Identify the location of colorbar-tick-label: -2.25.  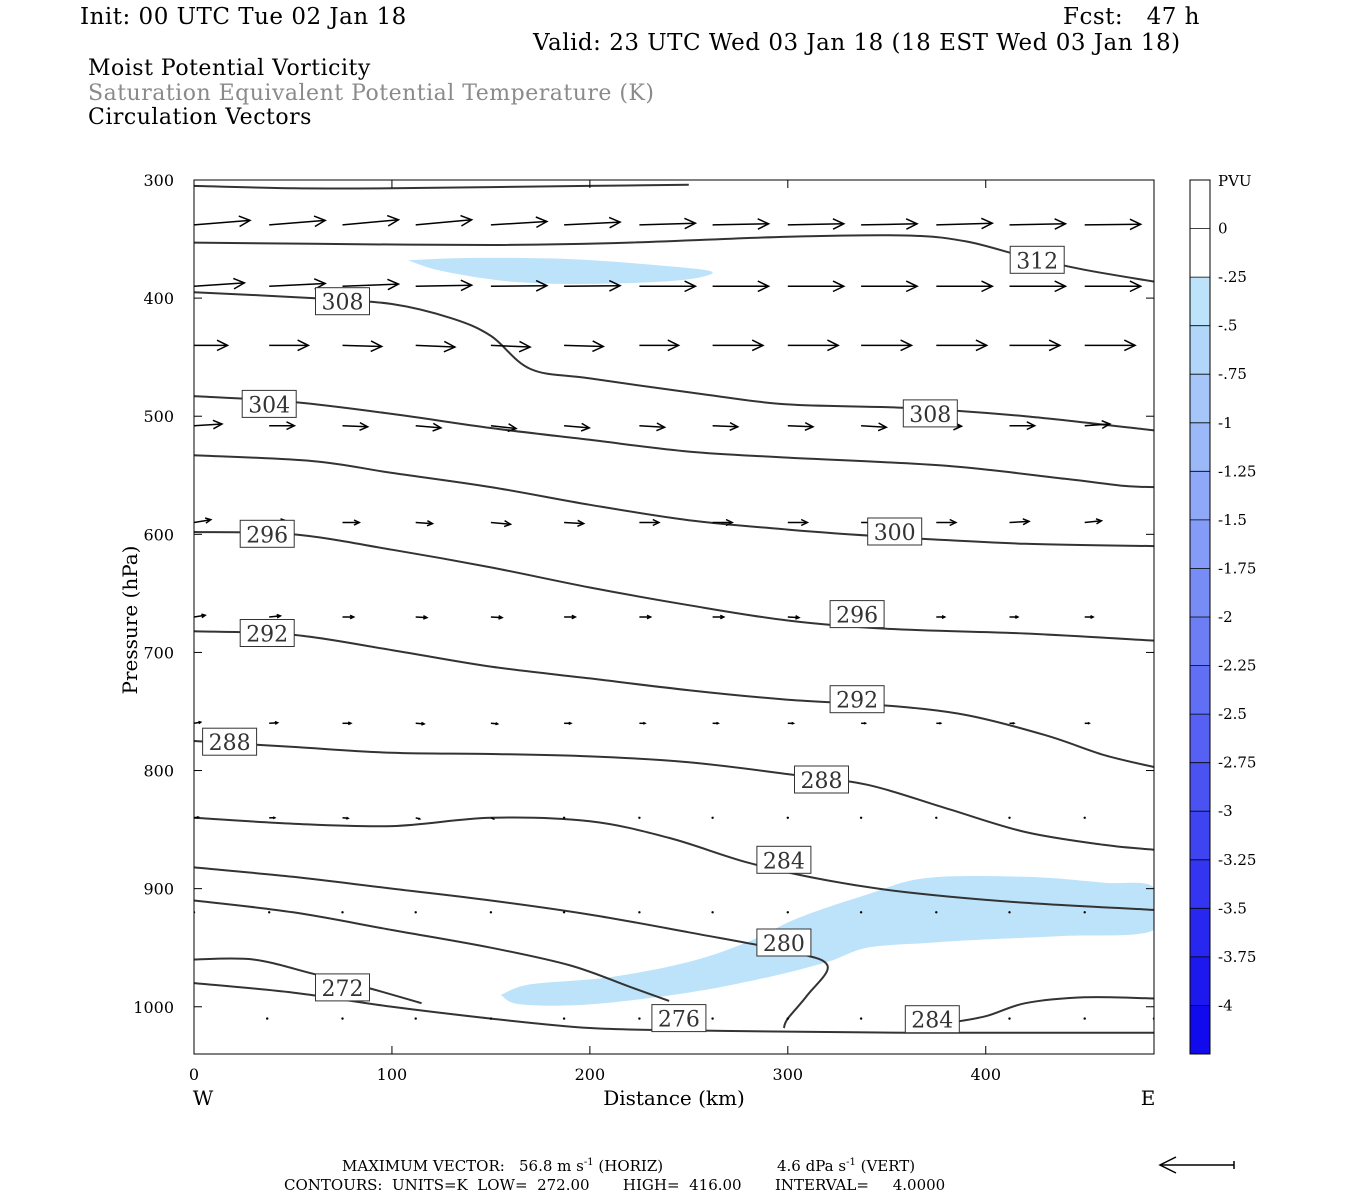
(1237, 666).